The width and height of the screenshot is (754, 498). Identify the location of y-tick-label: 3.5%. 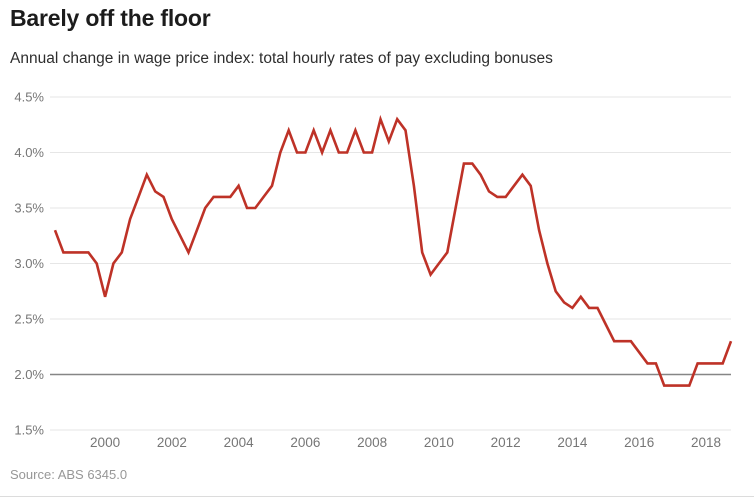
(29, 208).